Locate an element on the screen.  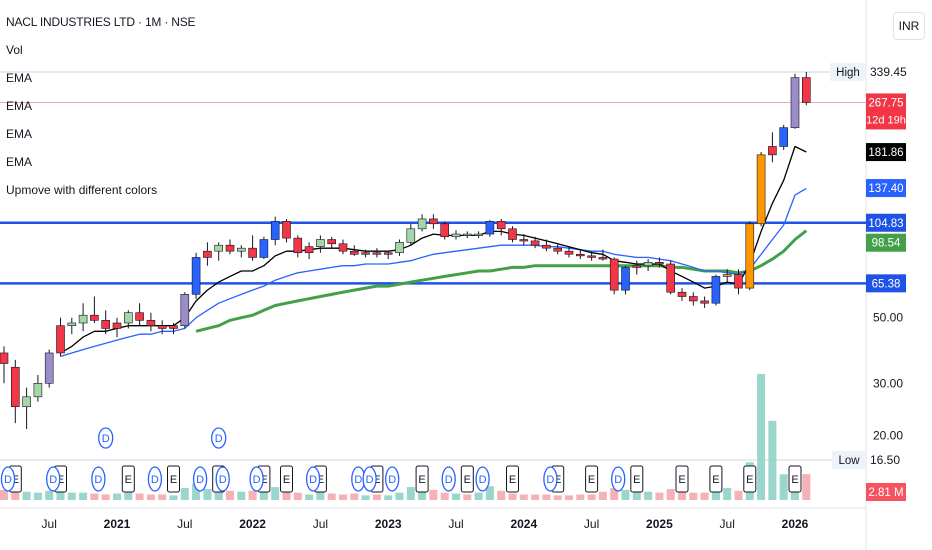
dividend-bubble: D is located at coordinates (219, 438).